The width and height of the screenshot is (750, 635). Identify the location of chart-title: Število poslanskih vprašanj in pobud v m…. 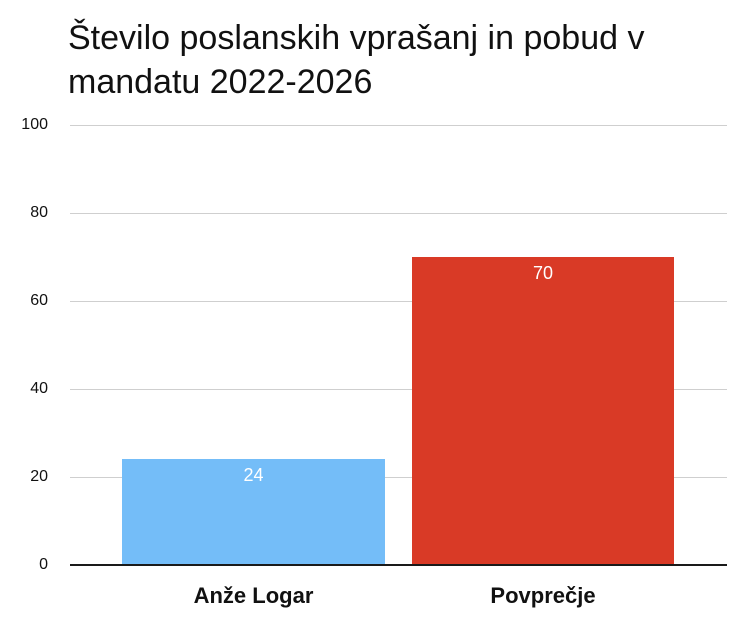
(356, 60).